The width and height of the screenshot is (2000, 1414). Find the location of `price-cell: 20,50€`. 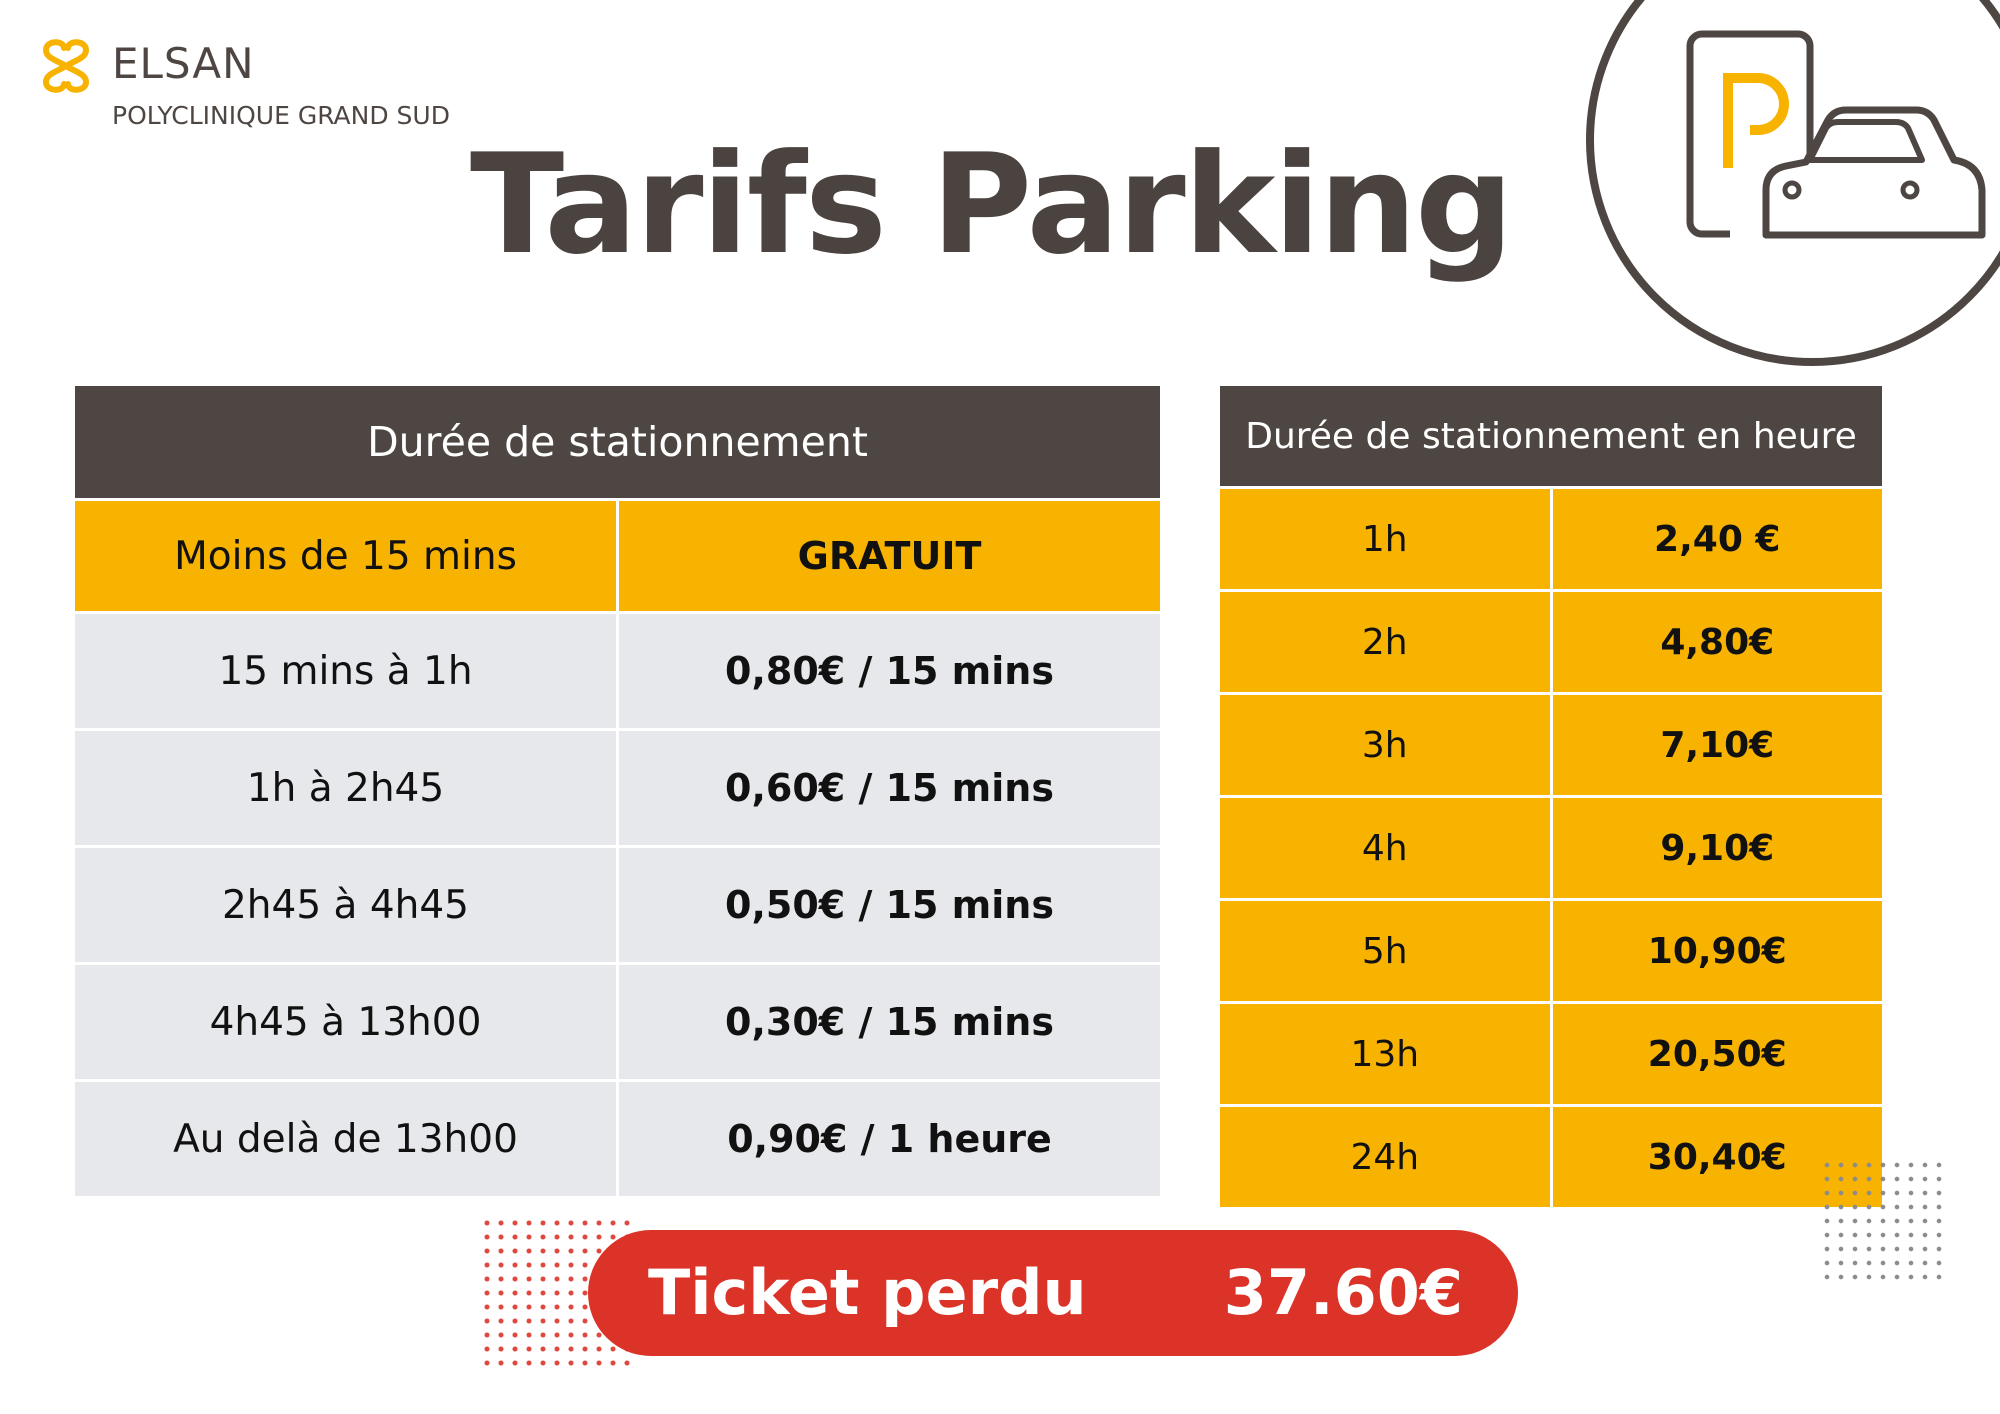

price-cell: 20,50€ is located at coordinates (1716, 1054).